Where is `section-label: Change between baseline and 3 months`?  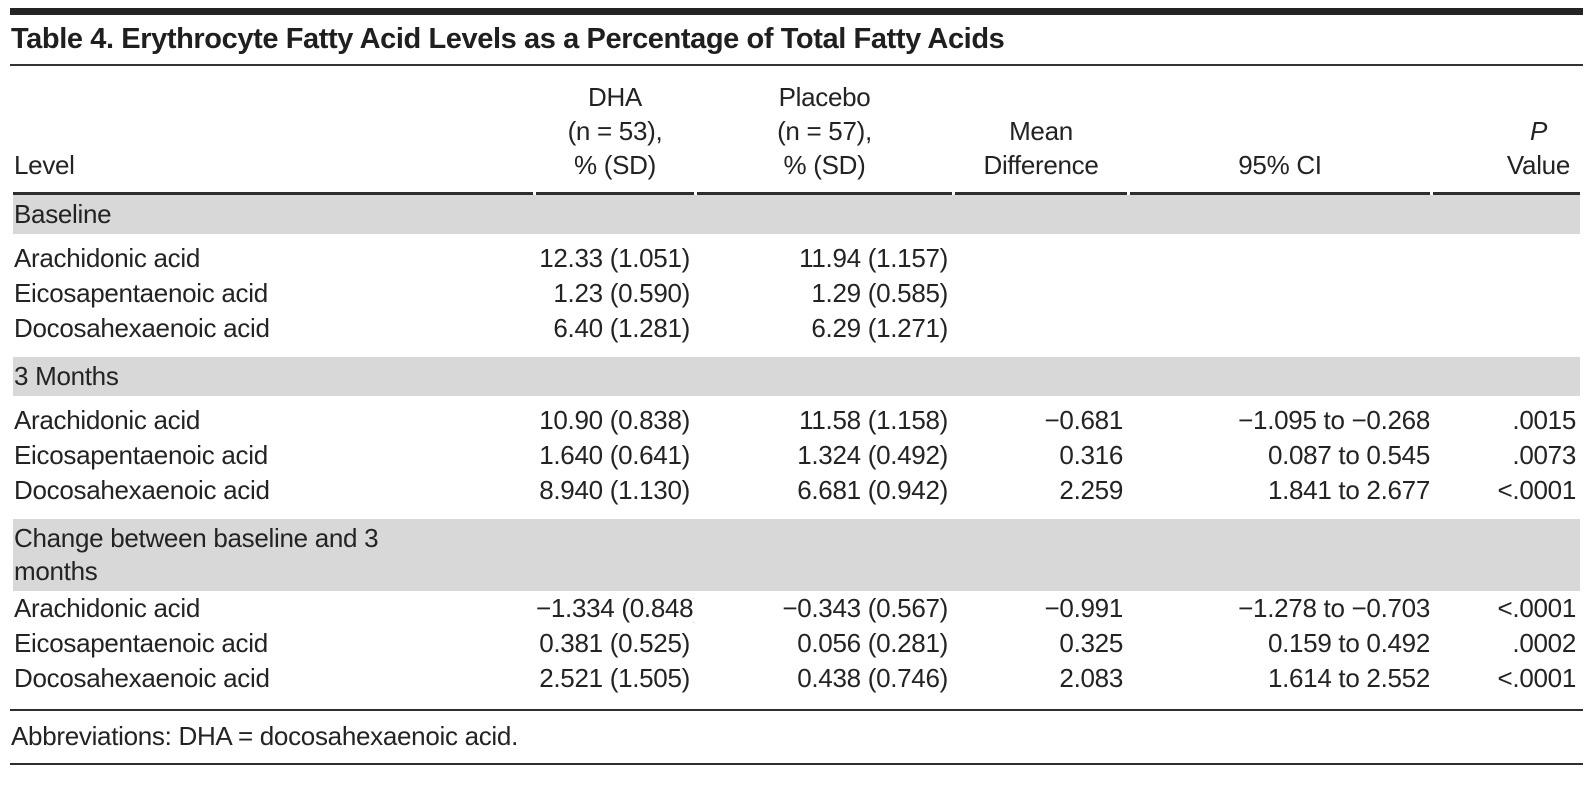
section-label: Change between baseline and 3 months is located at coordinates (196, 554).